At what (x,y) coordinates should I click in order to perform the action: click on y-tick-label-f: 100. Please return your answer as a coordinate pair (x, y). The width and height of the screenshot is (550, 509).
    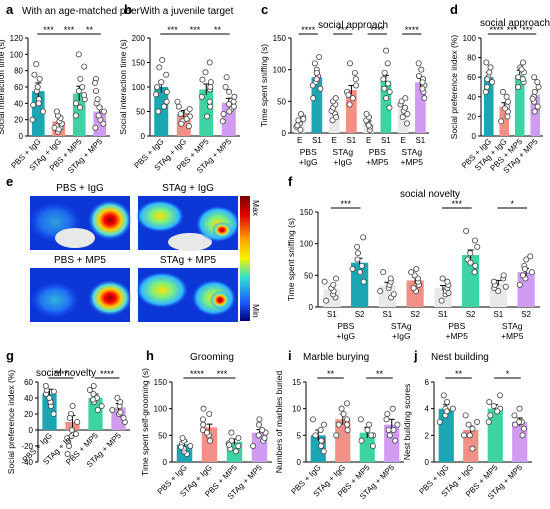
    Looking at the image, I should click on (307, 244).